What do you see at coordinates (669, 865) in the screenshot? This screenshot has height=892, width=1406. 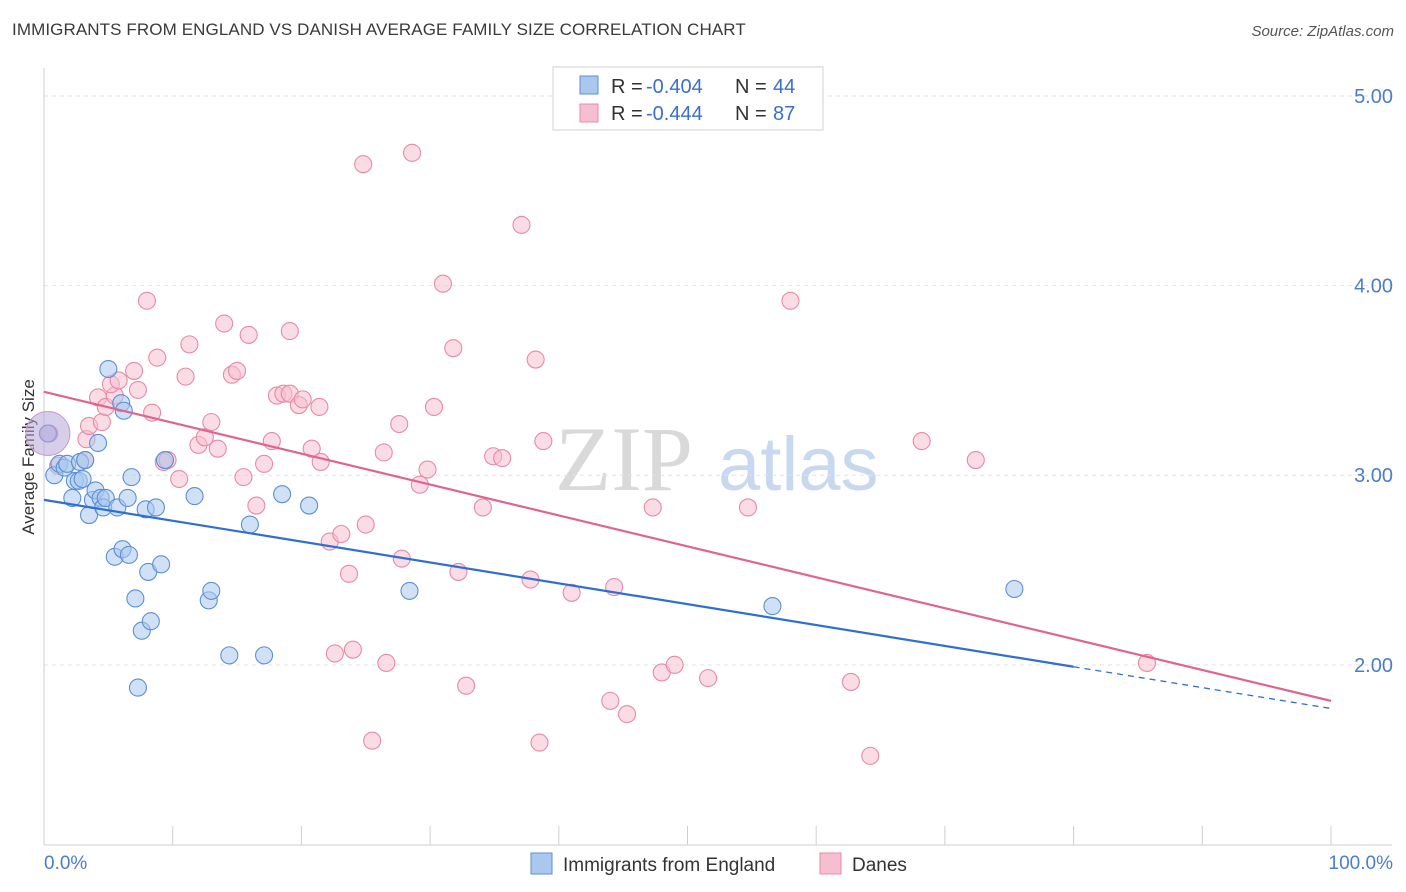 I see `bottom-label-england: Immigrants from England` at bounding box center [669, 865].